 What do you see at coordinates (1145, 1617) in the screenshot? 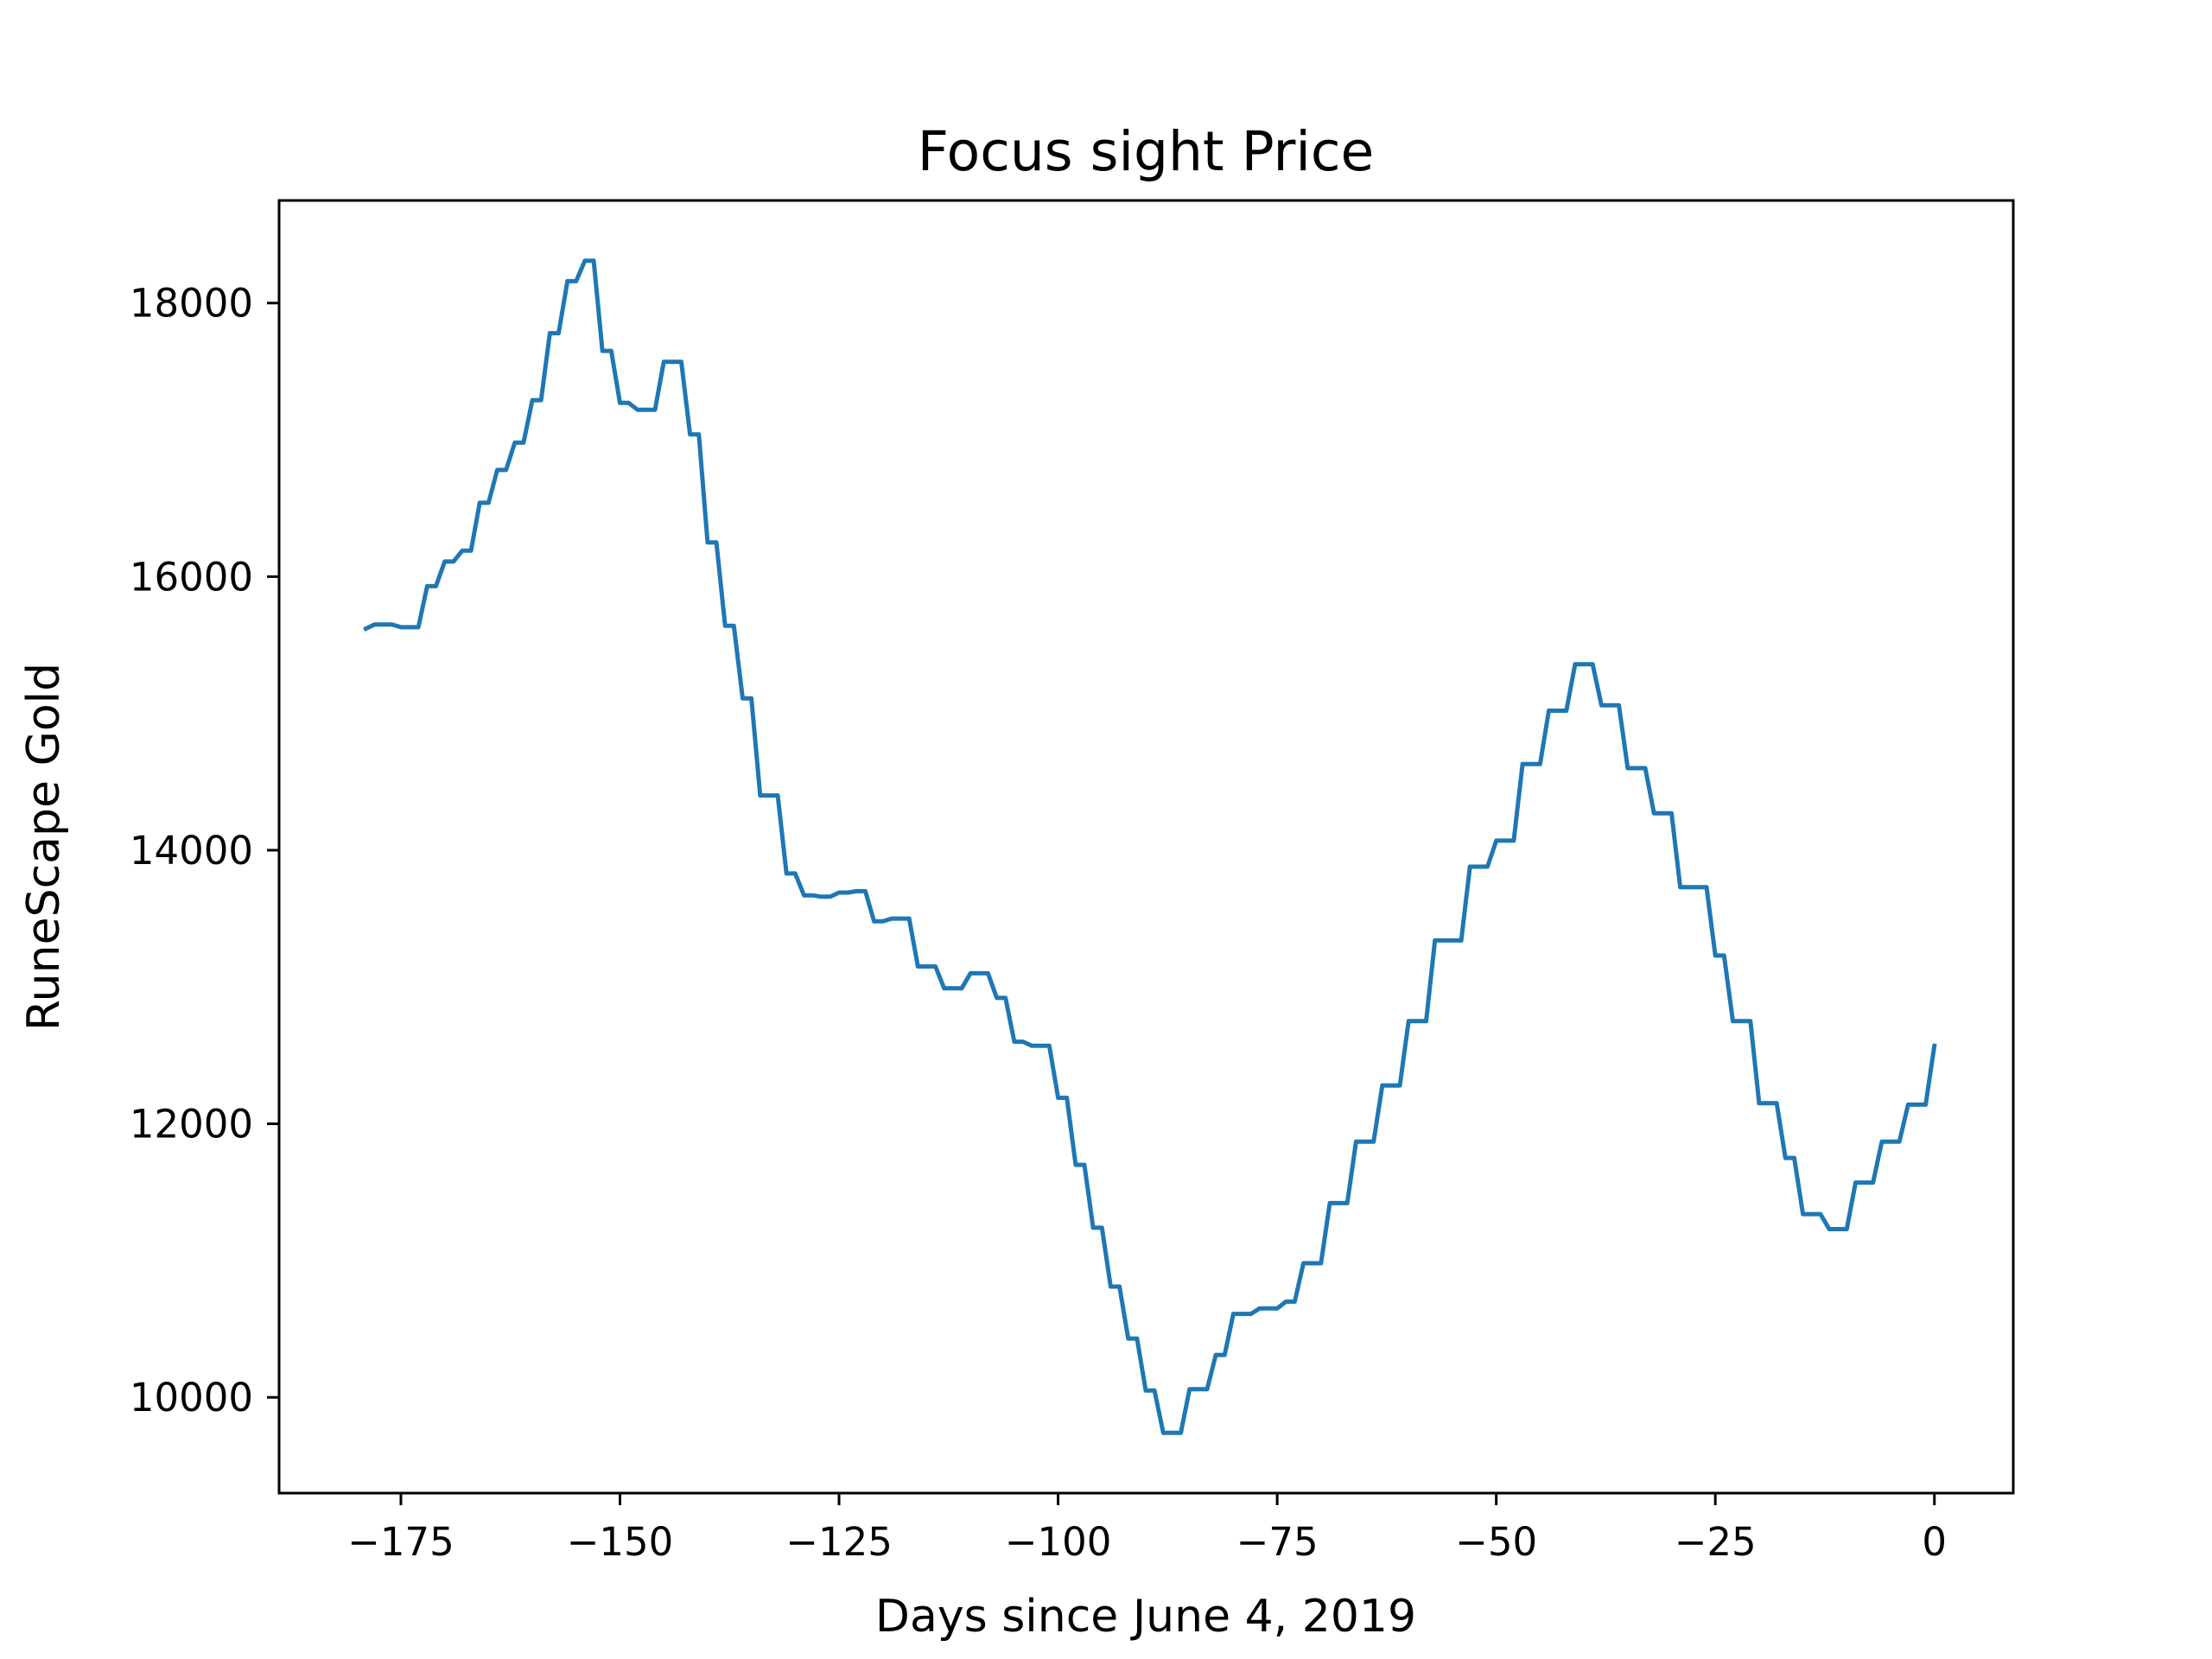
I see `x-axis-label: Days since June 4, 2019` at bounding box center [1145, 1617].